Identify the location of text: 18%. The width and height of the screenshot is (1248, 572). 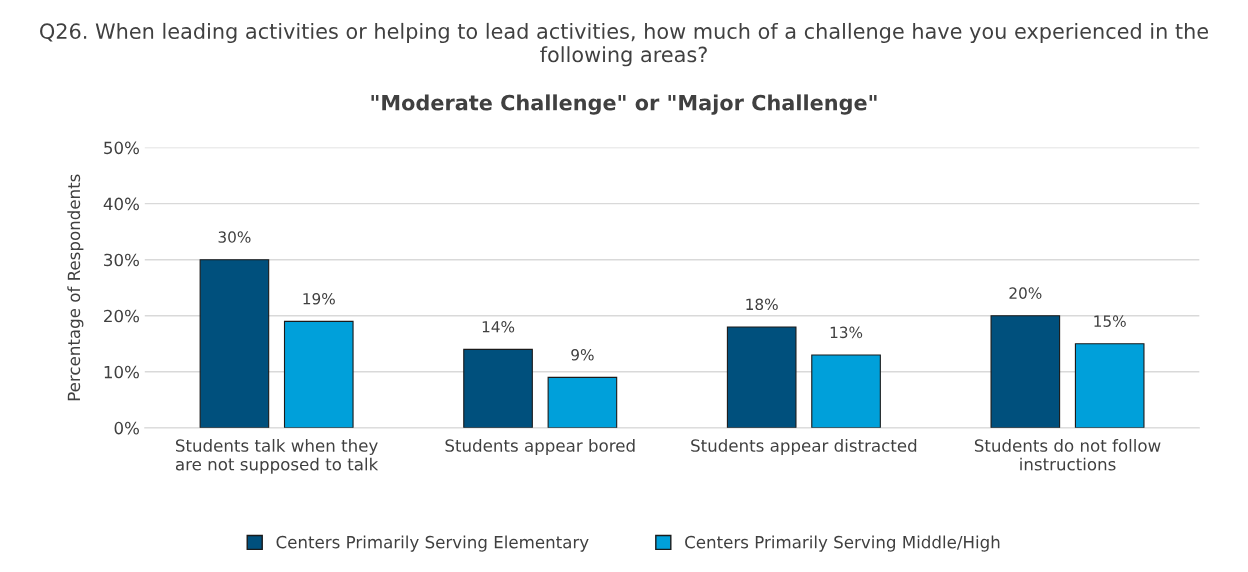
(762, 304).